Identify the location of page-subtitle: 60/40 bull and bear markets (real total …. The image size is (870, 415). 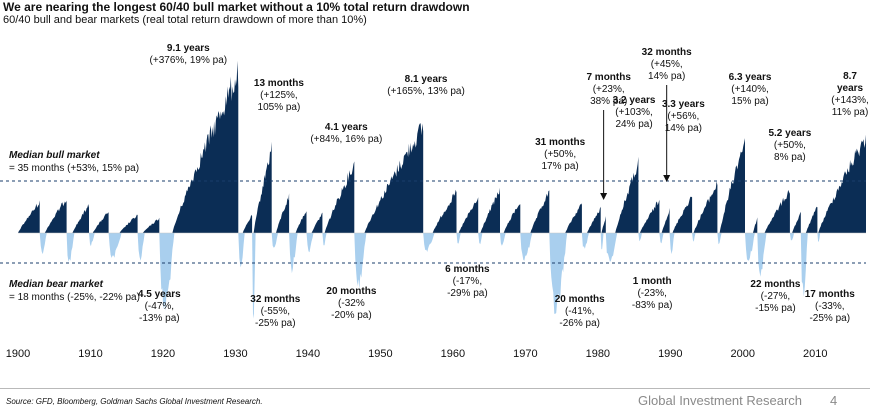
(185, 20).